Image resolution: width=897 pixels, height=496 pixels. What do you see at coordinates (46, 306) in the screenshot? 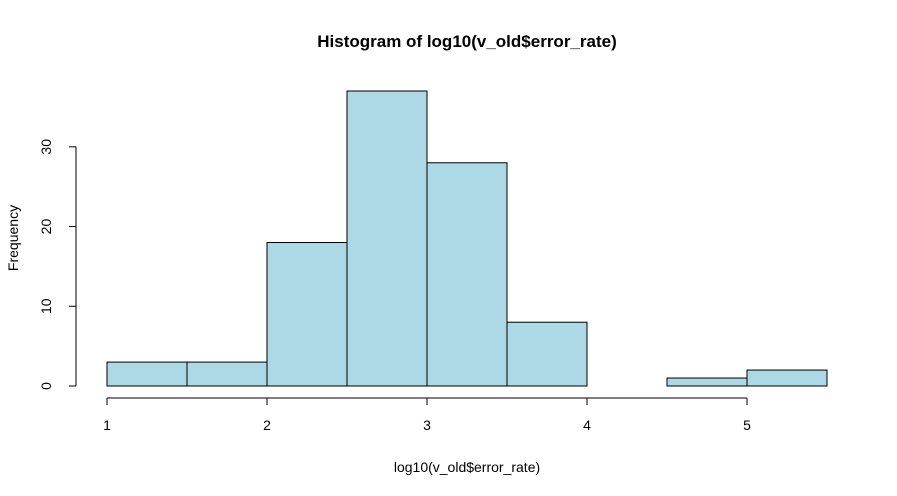
I see `y-tick-label-10: 10` at bounding box center [46, 306].